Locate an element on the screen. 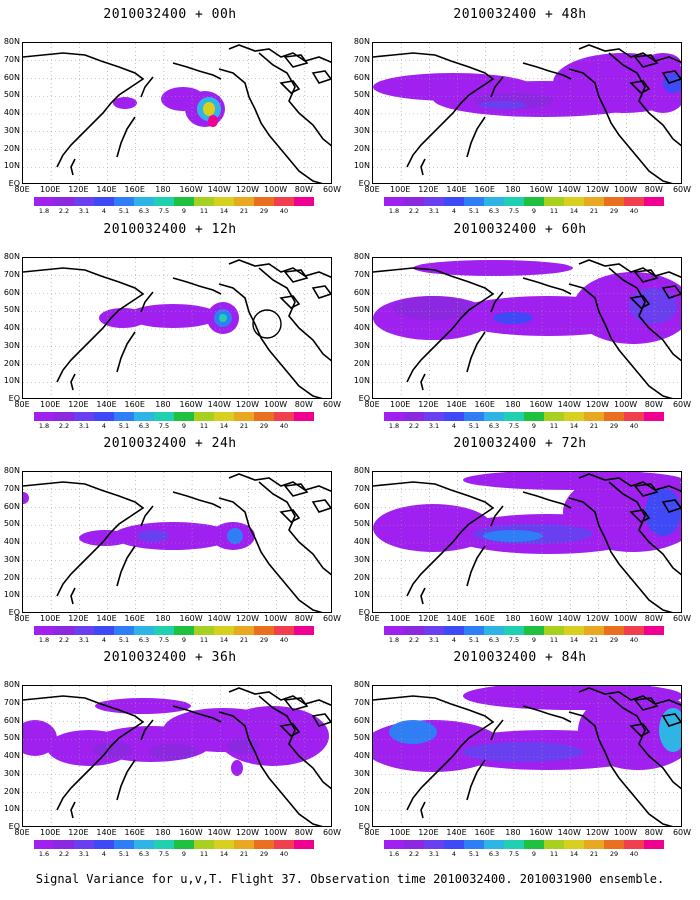 The width and height of the screenshot is (700, 900). colorbar-label: 5.1 is located at coordinates (474, 854).